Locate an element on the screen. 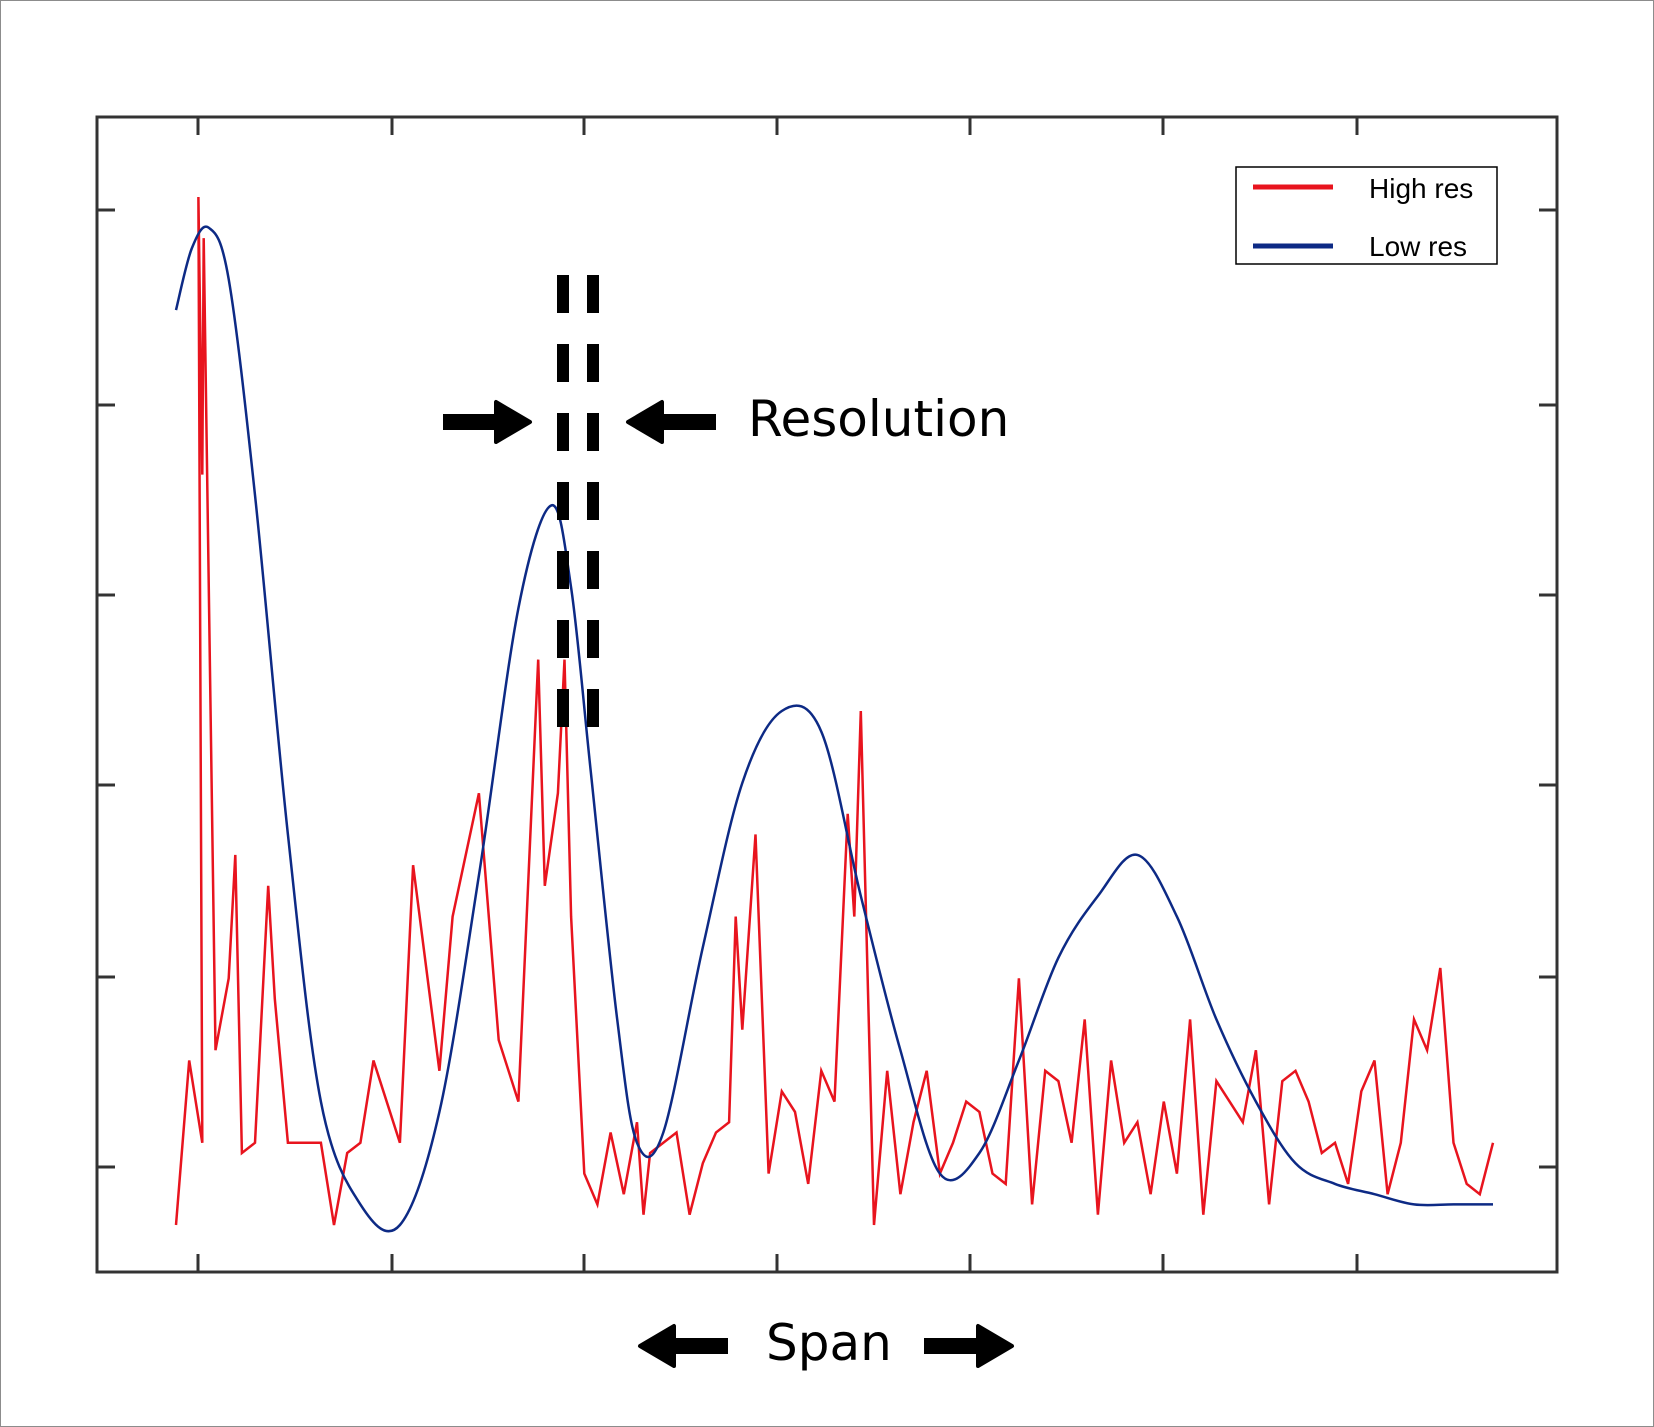  resolution-arrow-right-icon is located at coordinates (671, 422).